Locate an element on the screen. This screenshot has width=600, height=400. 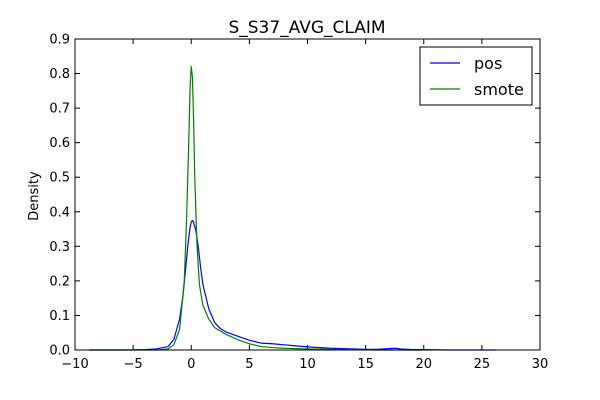
x-tick-label: 20 is located at coordinates (423, 364).